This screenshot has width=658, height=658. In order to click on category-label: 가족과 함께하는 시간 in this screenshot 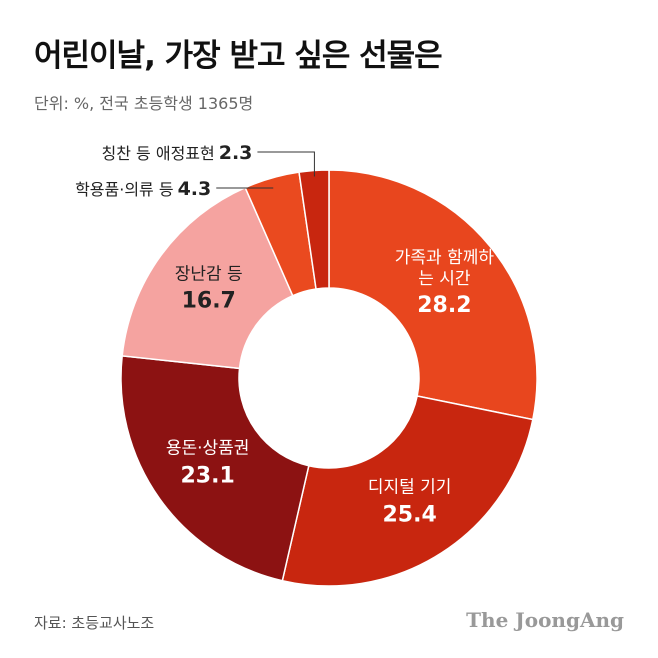, I will do `click(444, 268)`.